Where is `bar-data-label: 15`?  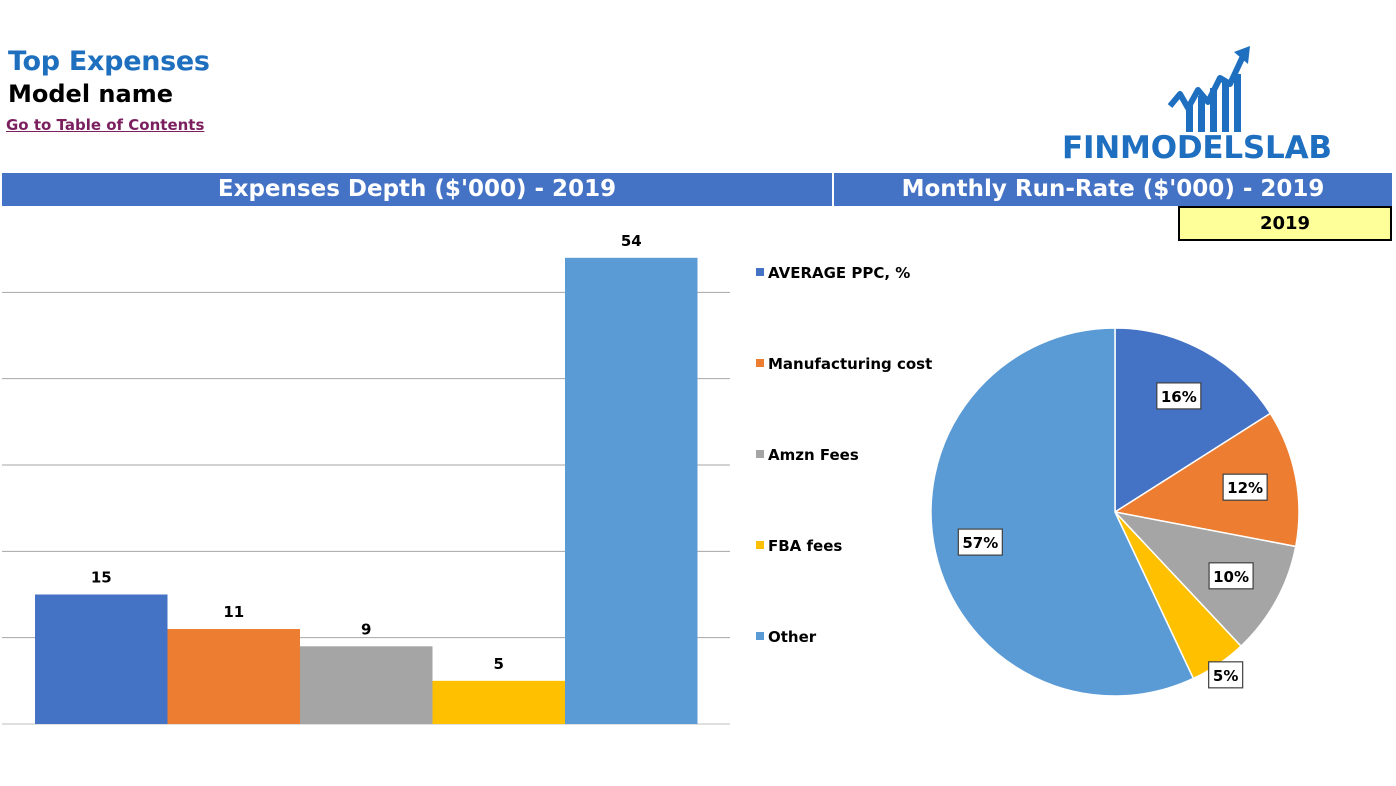
bar-data-label: 15 is located at coordinates (101, 578).